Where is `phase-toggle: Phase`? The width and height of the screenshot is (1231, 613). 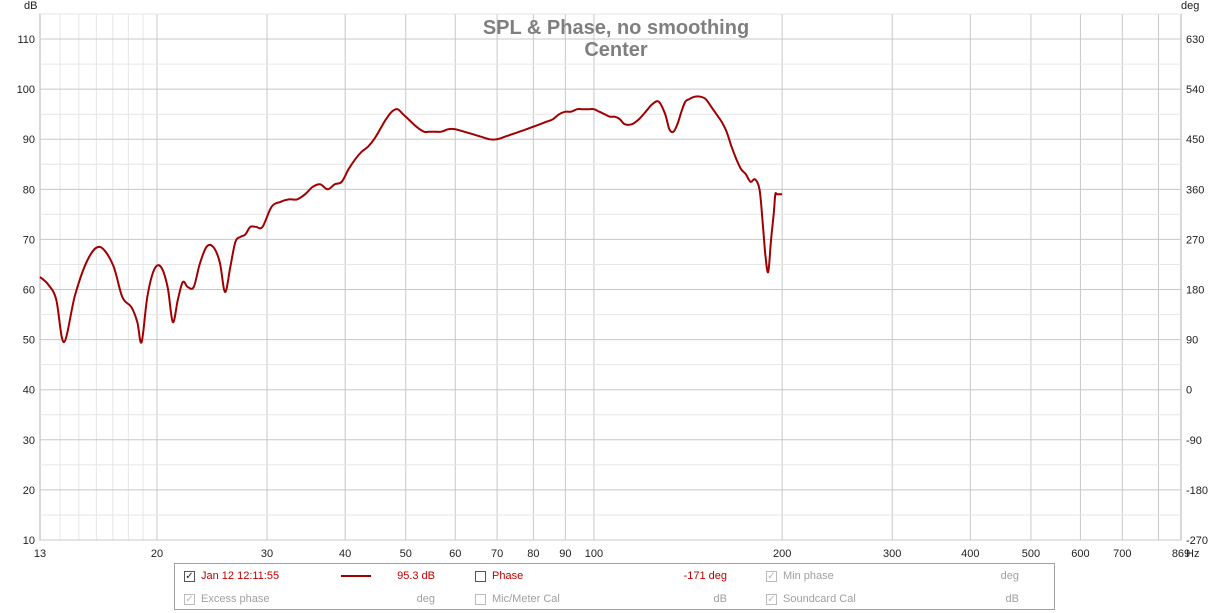 phase-toggle: Phase is located at coordinates (499, 576).